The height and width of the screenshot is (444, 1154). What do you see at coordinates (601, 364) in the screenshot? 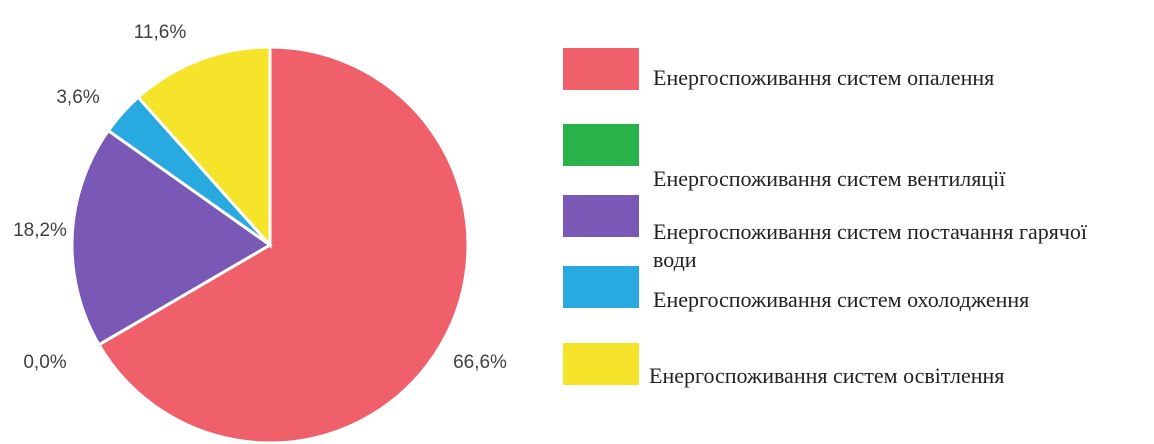
I see `legend-swatch-lighting` at bounding box center [601, 364].